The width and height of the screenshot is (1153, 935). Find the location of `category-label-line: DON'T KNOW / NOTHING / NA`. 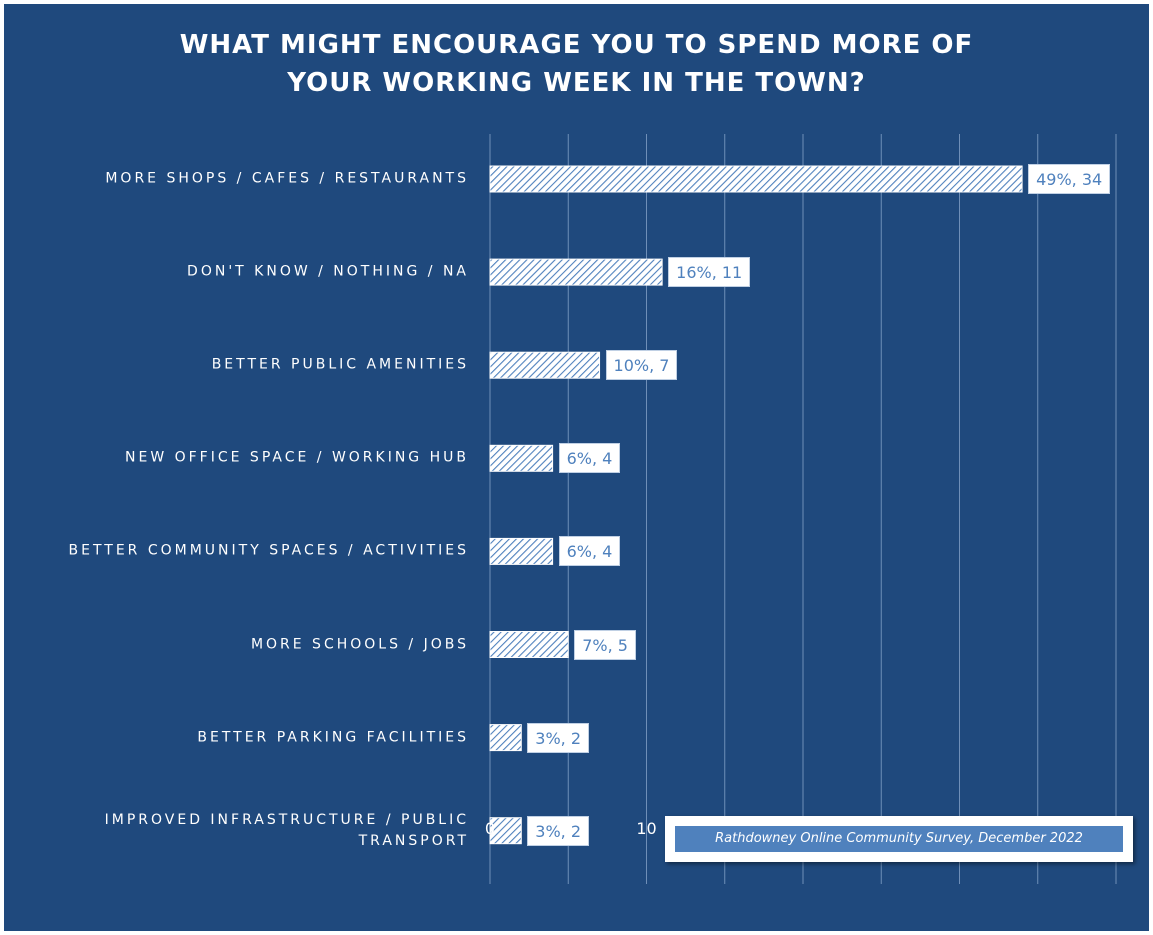

category-label-line: DON'T KNOW / NOTHING / NA is located at coordinates (328, 271).